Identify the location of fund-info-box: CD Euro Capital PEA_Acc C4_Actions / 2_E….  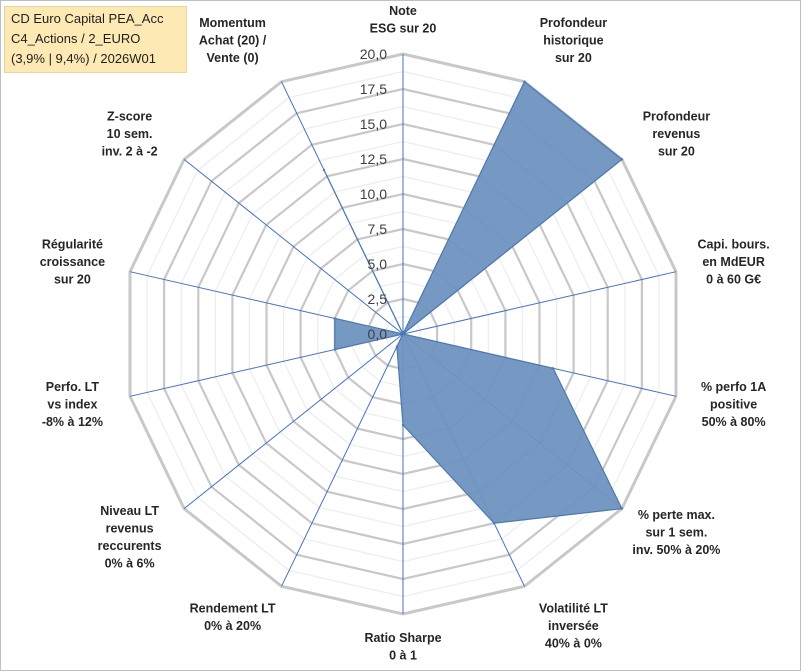
(95, 39).